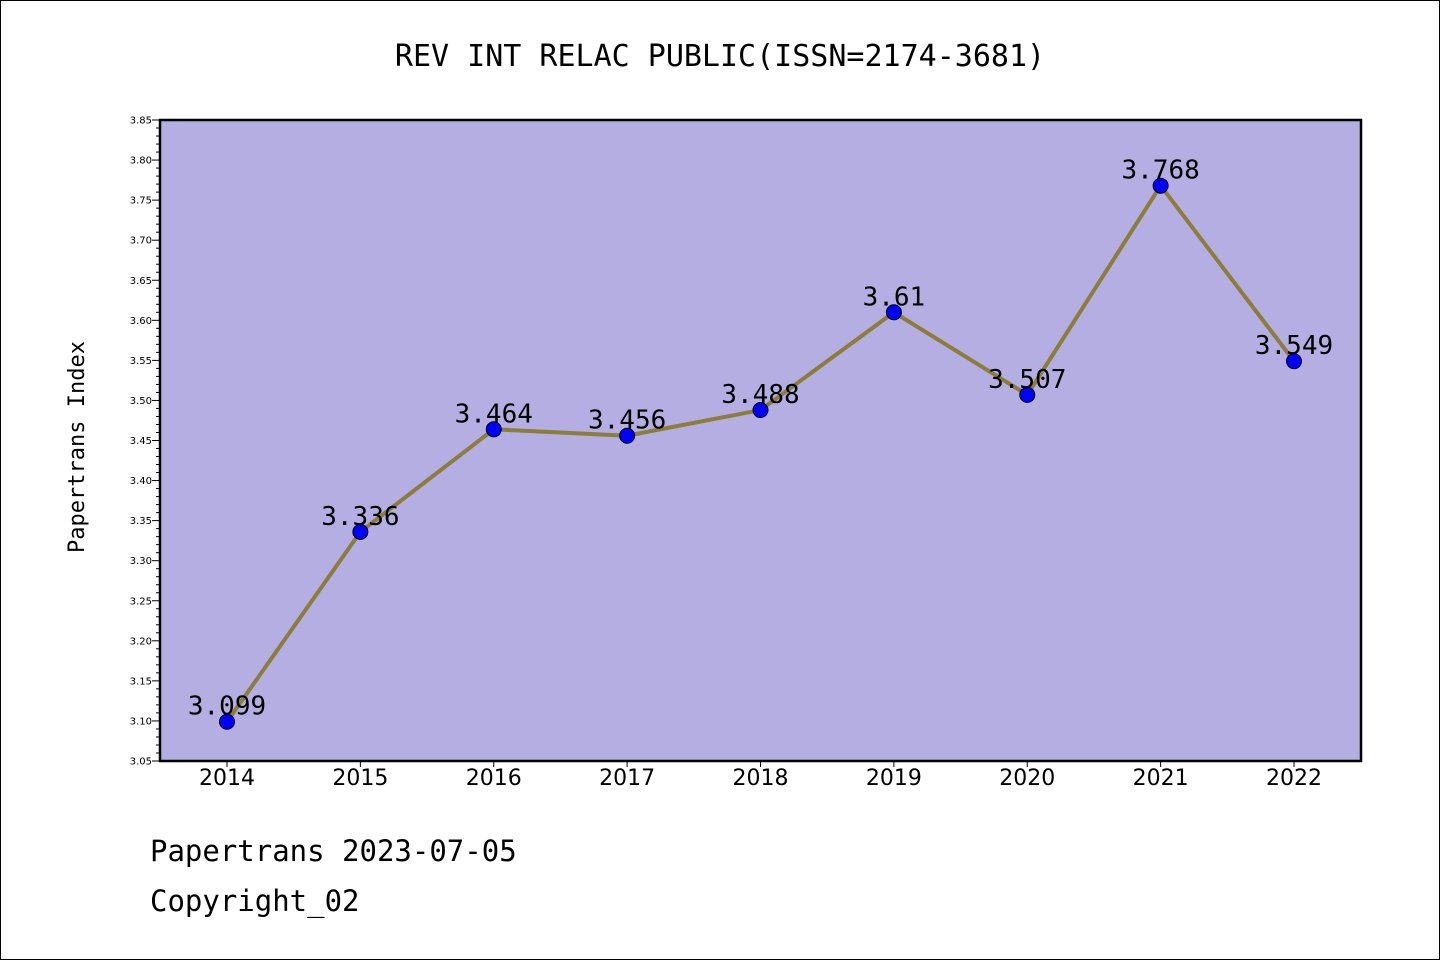 This screenshot has height=960, width=1440. I want to click on x-tick-label: 2018, so click(761, 778).